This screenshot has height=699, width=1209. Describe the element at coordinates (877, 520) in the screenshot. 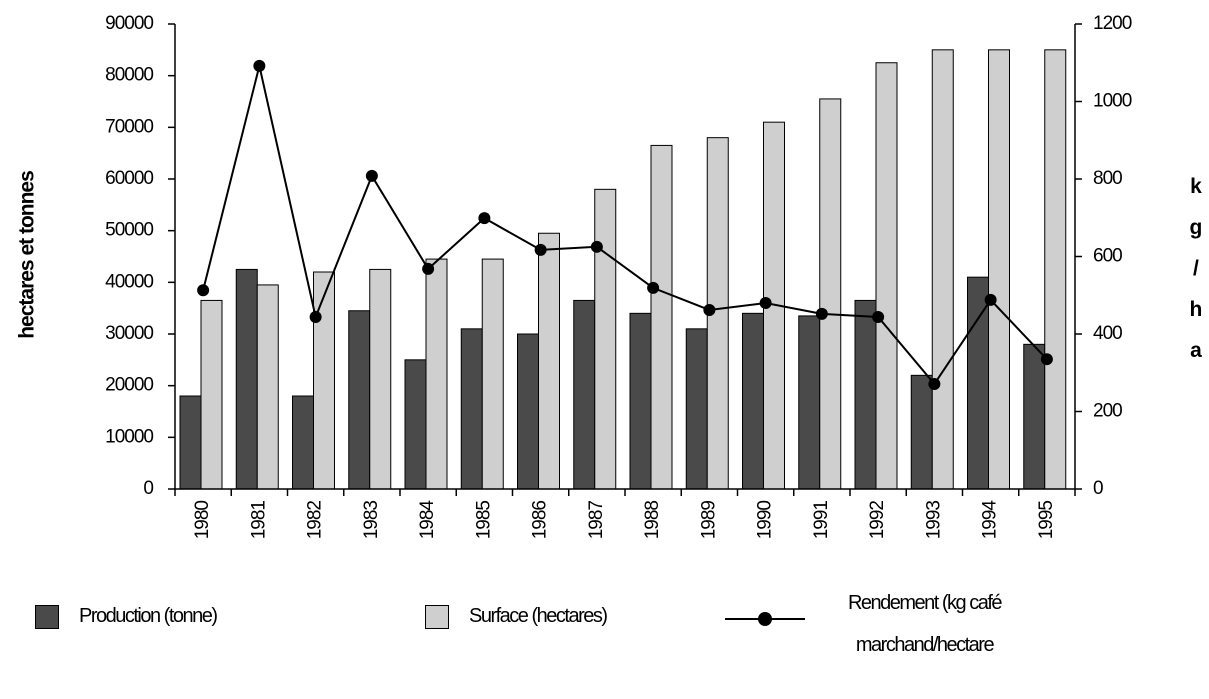

I see `x-tick-label: 1992` at that location.